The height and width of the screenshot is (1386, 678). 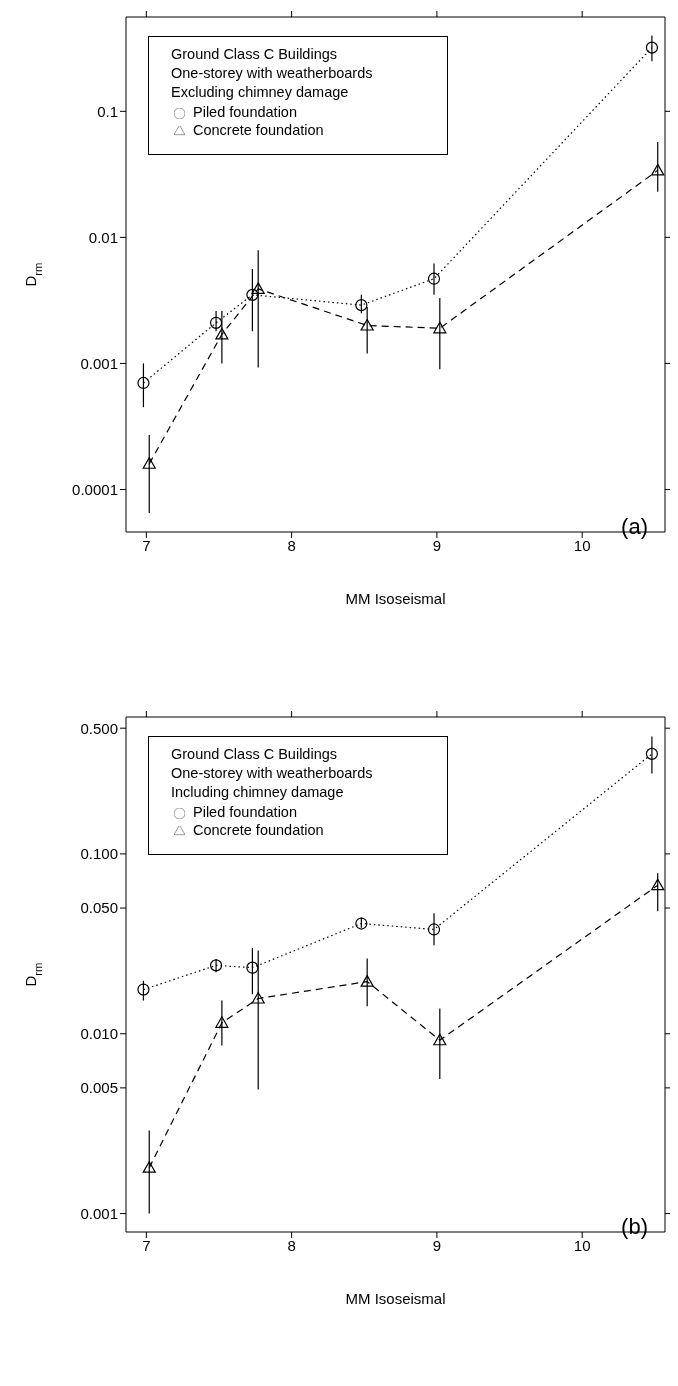 What do you see at coordinates (634, 1227) in the screenshot?
I see `annotation: (b)` at bounding box center [634, 1227].